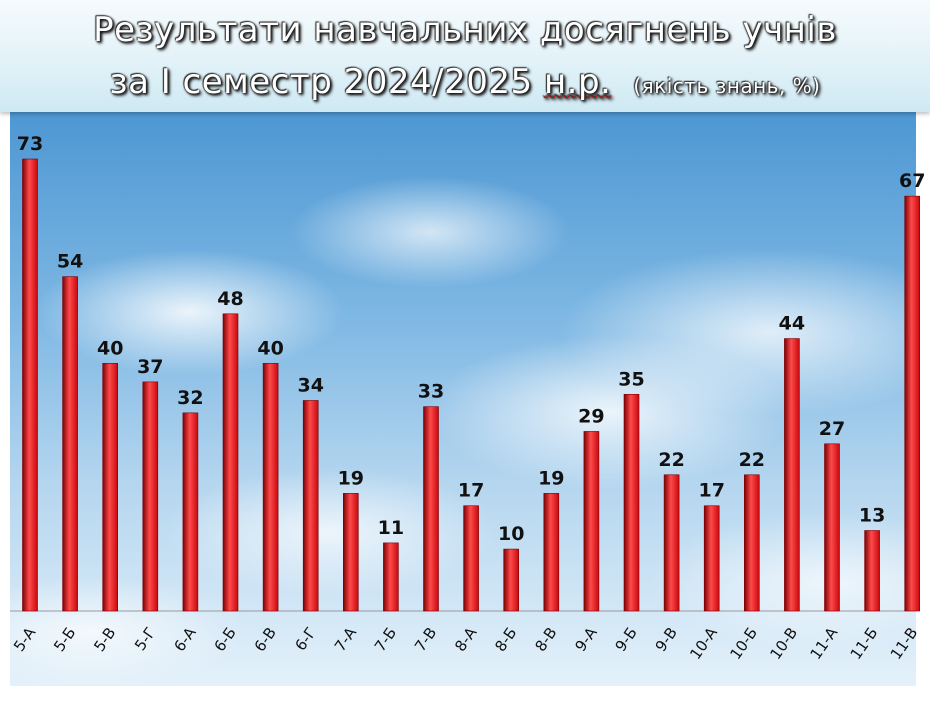  Describe the element at coordinates (190, 398) in the screenshot. I see `data-label-6-А: 32` at that location.